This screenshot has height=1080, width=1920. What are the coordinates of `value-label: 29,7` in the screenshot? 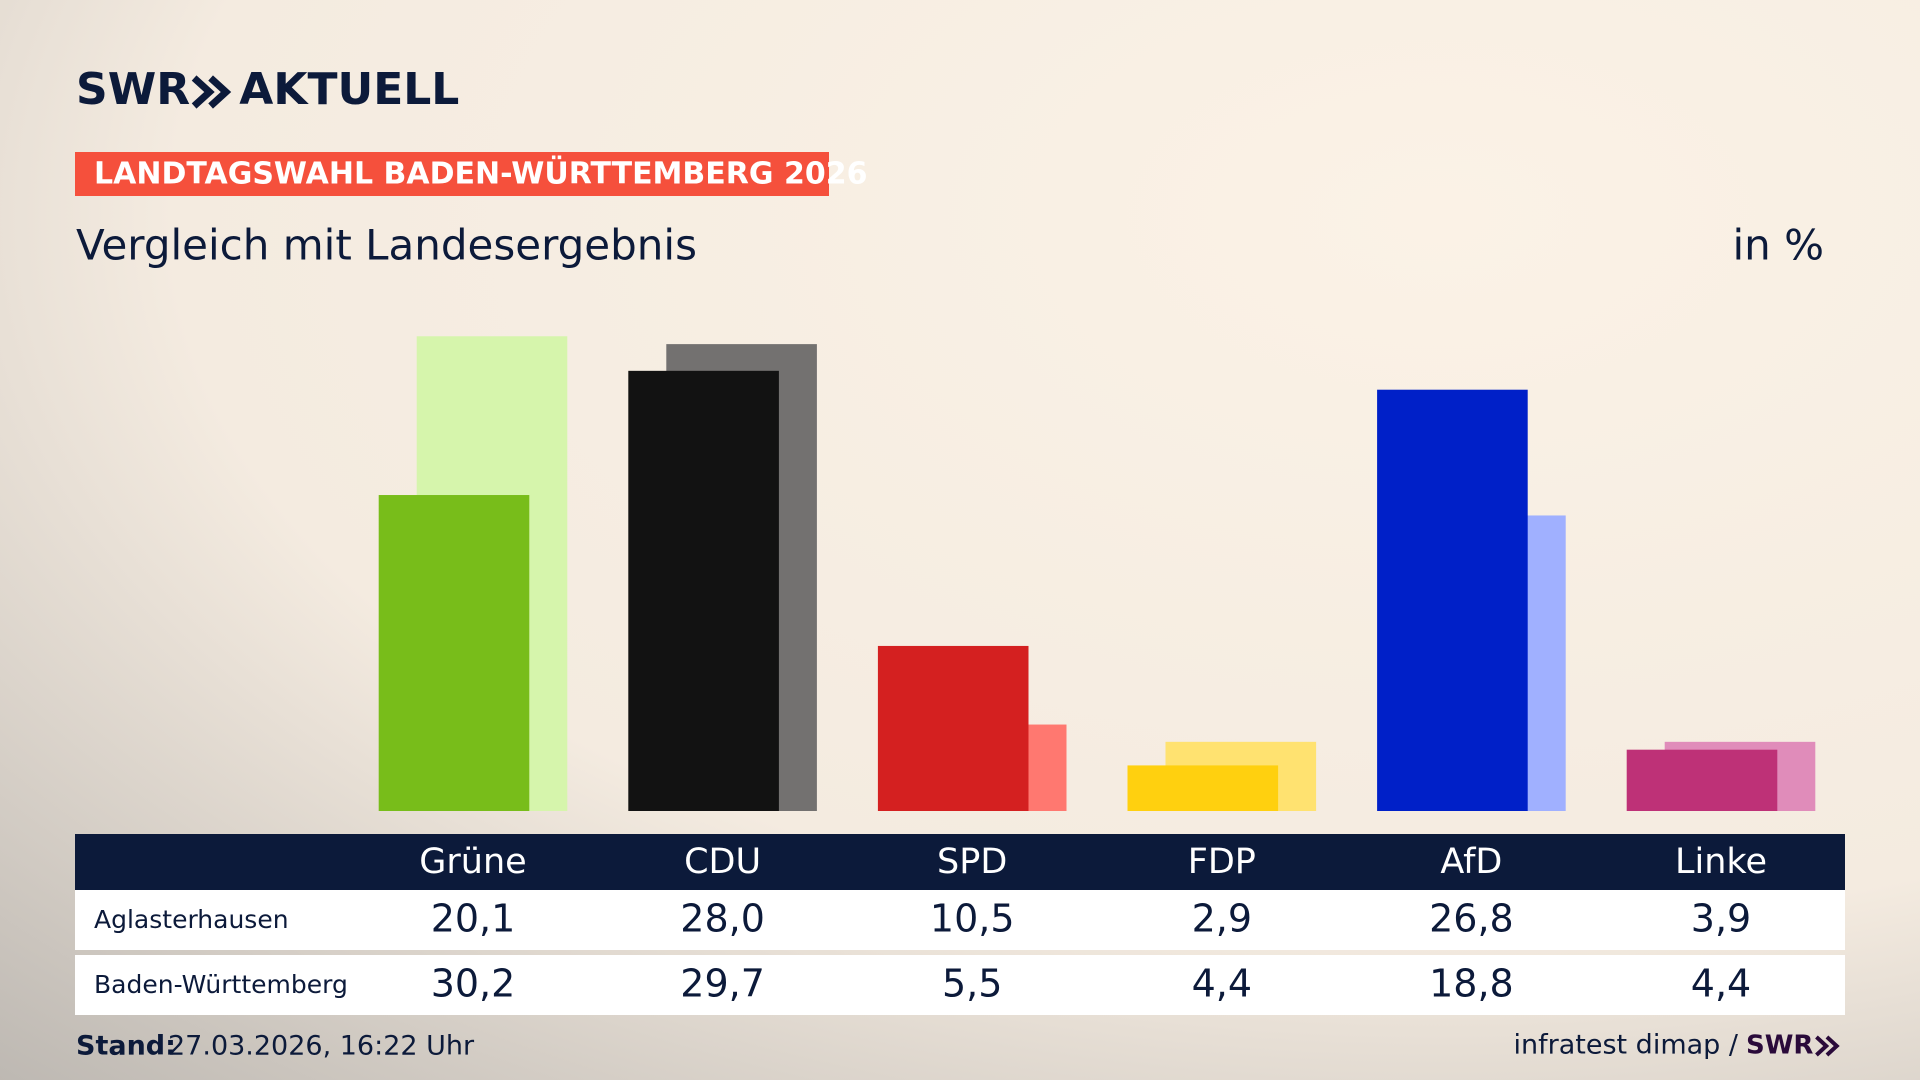 It's located at (722, 984).